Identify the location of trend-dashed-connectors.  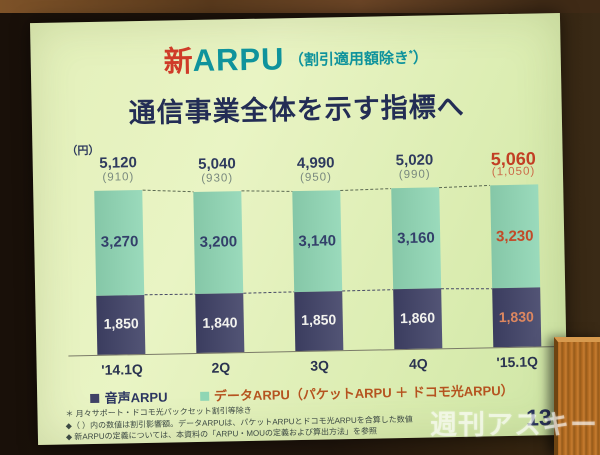
(317, 240).